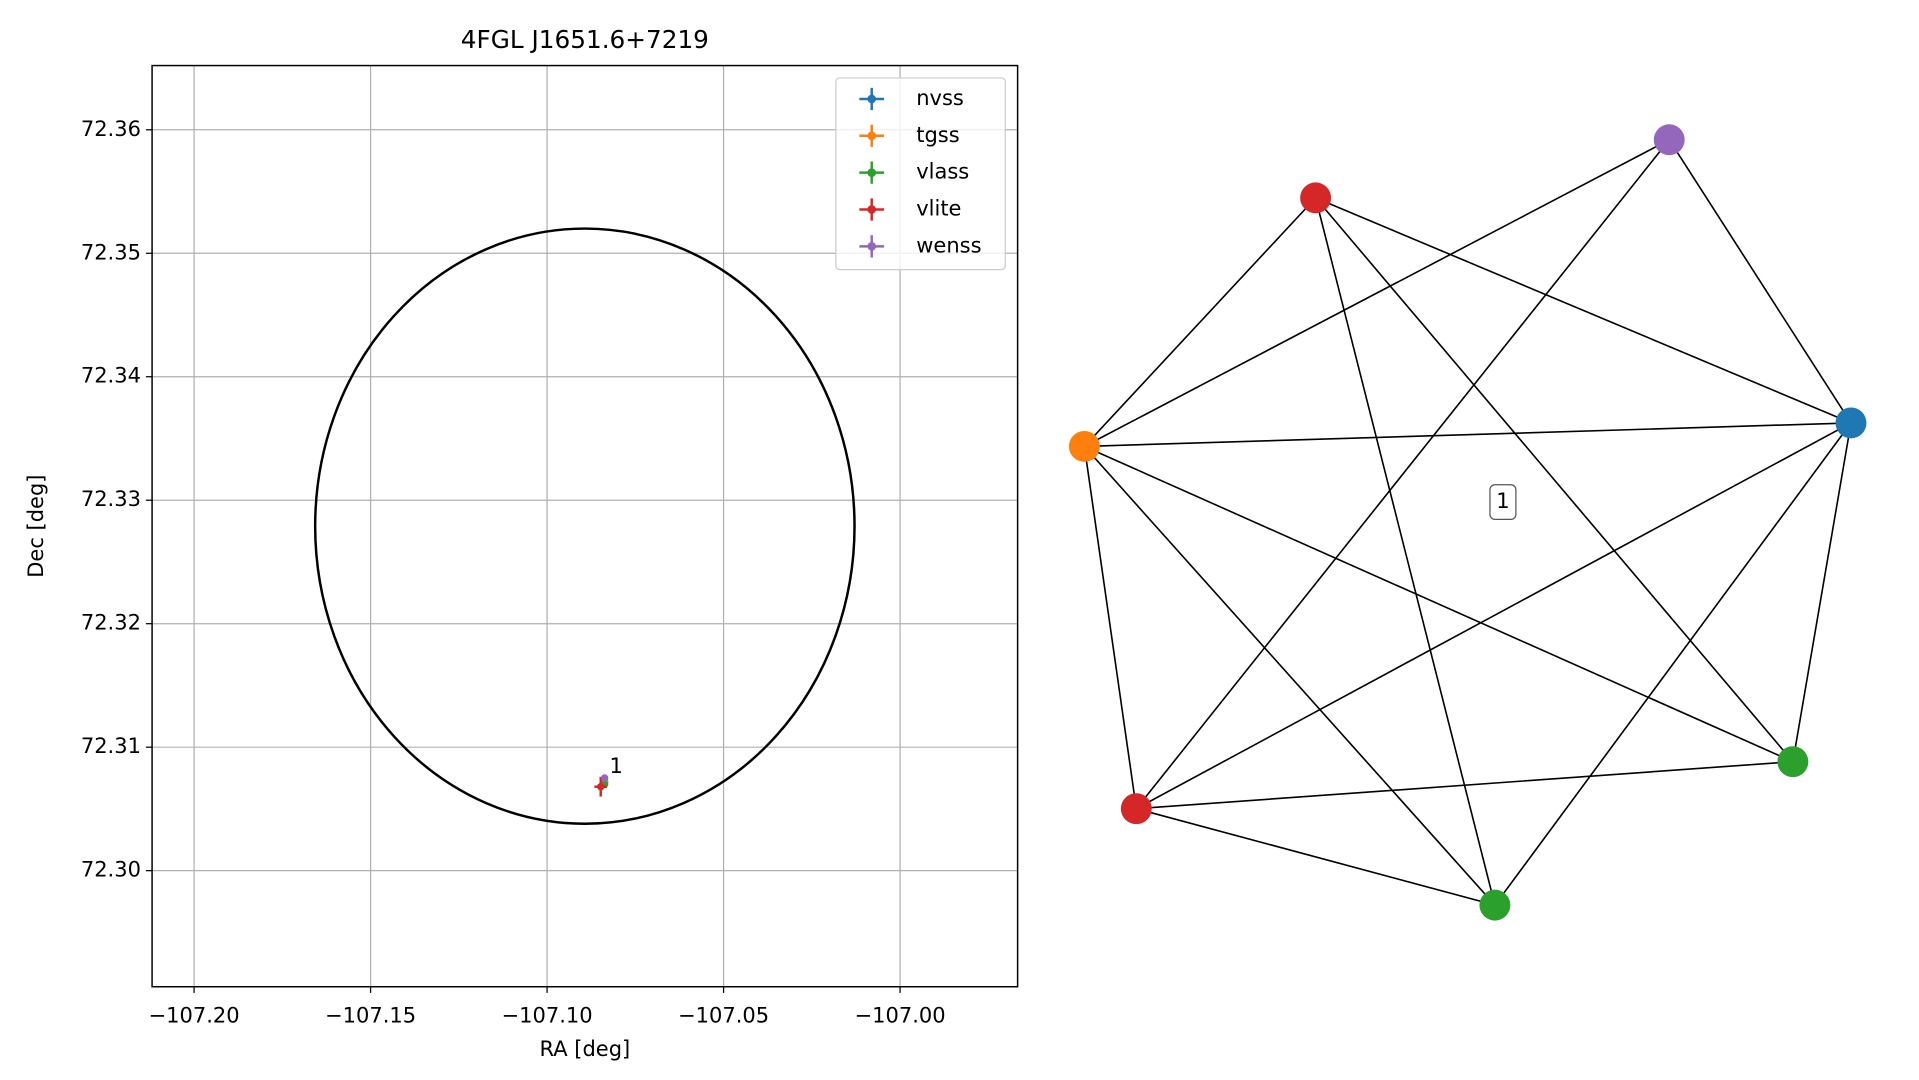 Image resolution: width=1919 pixels, height=1080 pixels. I want to click on legend-label: vlite, so click(938, 207).